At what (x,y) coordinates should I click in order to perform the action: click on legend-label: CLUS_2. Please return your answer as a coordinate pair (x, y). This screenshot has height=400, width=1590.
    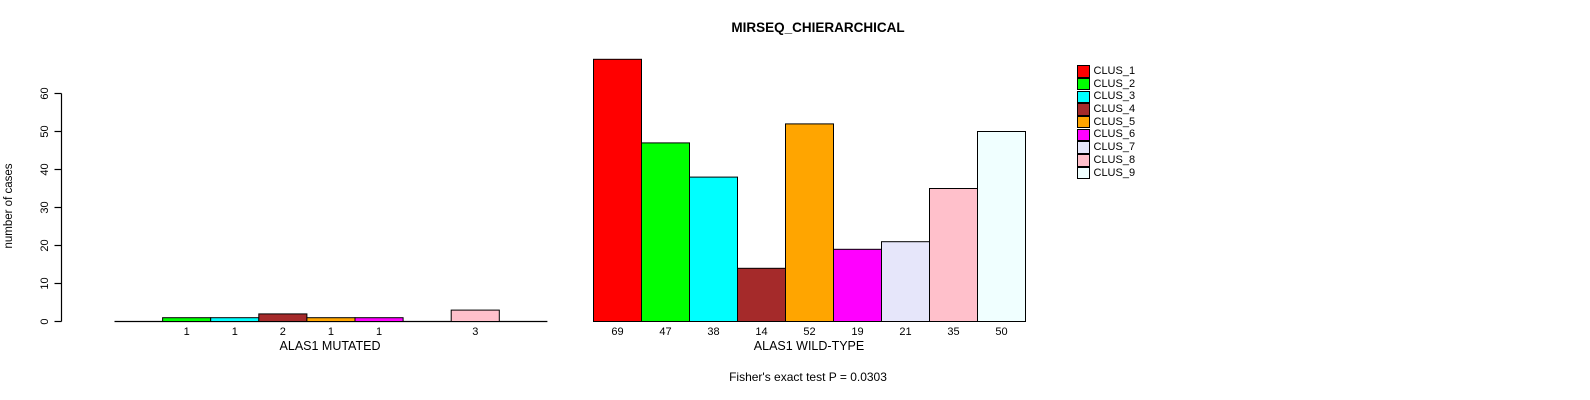
    Looking at the image, I should click on (1114, 83).